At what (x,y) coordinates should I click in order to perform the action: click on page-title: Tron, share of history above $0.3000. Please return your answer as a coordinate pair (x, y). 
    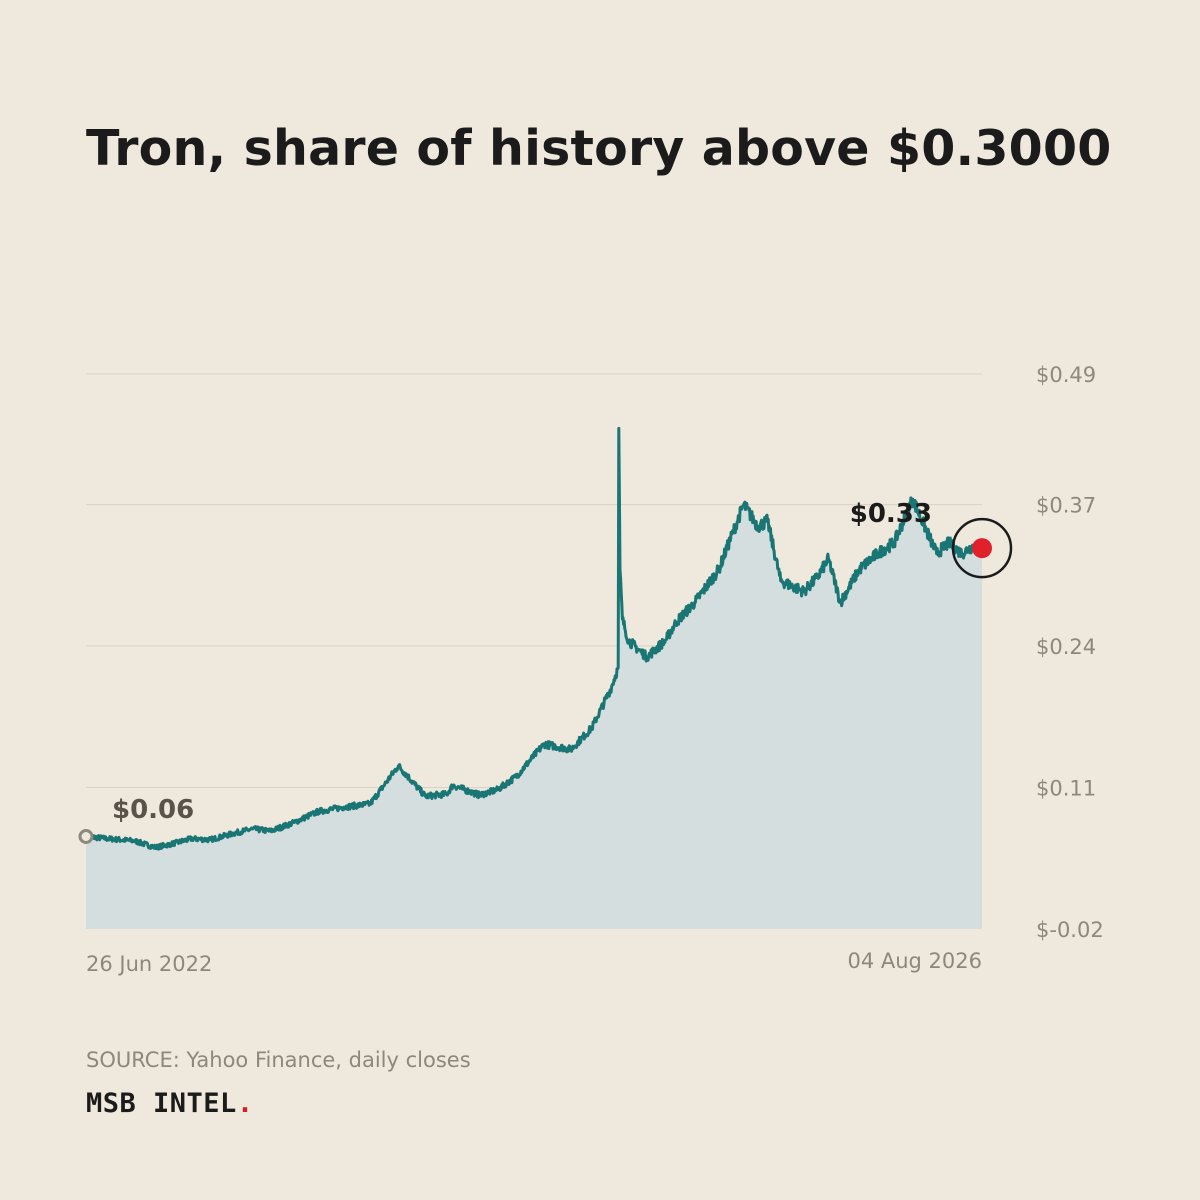
    Looking at the image, I should click on (599, 148).